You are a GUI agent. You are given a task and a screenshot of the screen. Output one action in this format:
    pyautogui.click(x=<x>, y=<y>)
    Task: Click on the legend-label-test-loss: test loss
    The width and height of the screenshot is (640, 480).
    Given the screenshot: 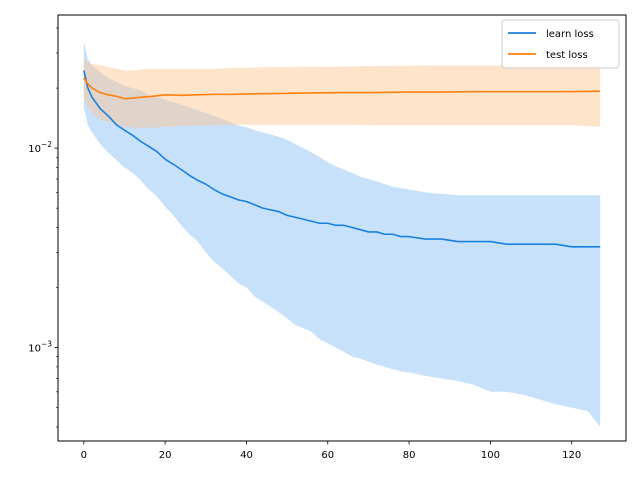 What is the action you would take?
    pyautogui.click(x=567, y=55)
    